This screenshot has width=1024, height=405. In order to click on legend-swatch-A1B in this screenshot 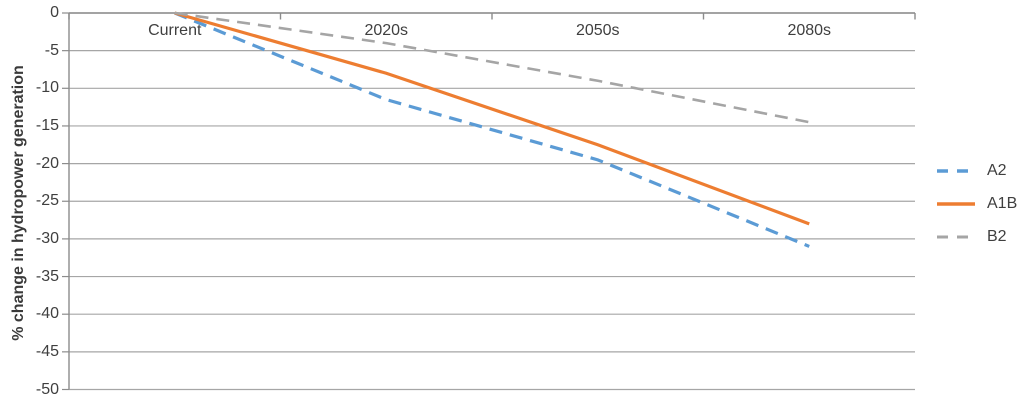, I will do `click(956, 204)`.